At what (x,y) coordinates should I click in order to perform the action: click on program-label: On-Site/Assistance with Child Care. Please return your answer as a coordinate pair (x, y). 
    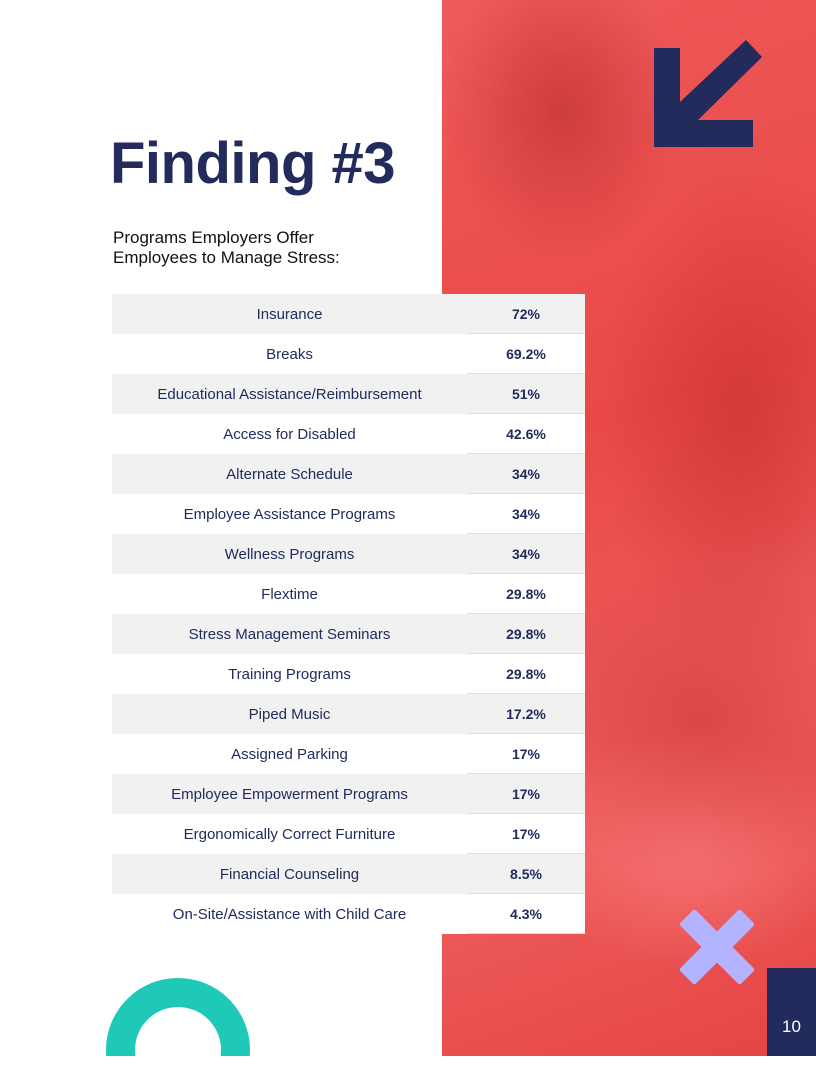
    Looking at the image, I should click on (289, 914).